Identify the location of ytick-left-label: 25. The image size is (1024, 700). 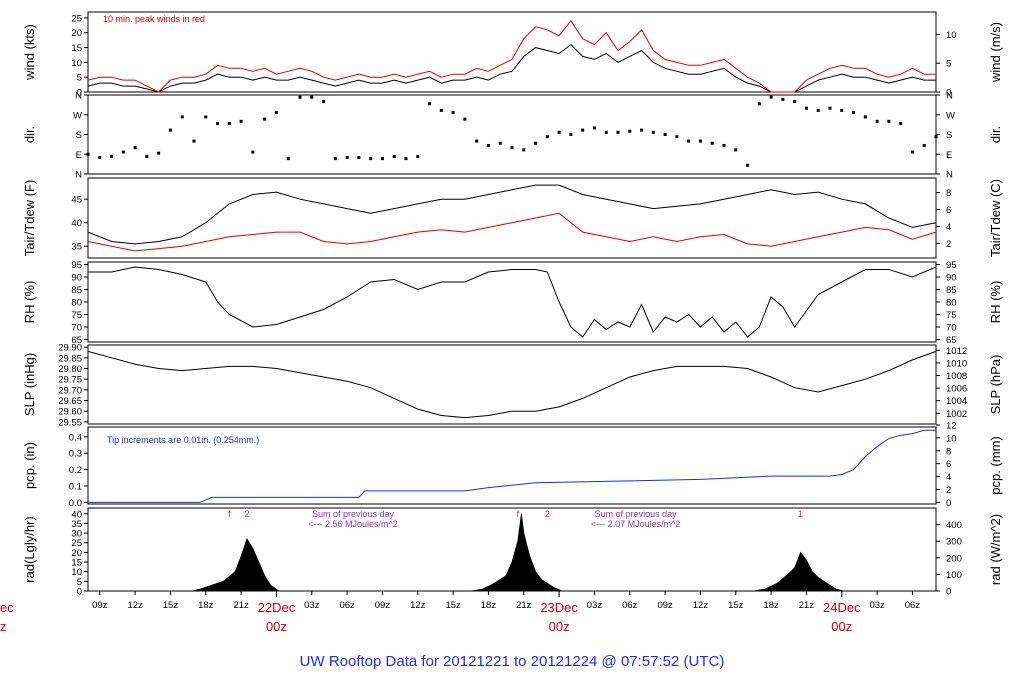
(76, 18).